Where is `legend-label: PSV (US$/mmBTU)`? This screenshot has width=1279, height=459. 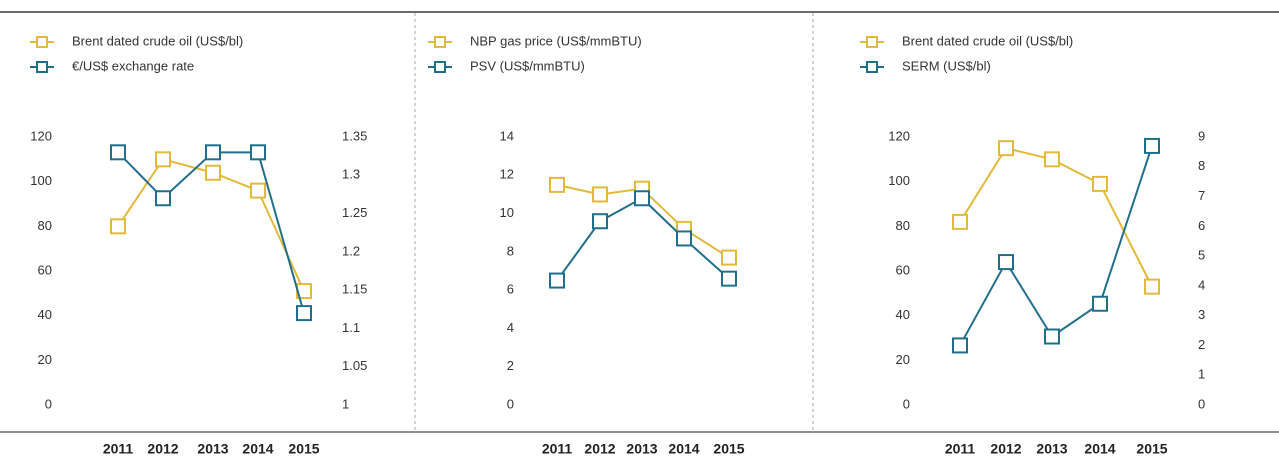 legend-label: PSV (US$/mmBTU) is located at coordinates (527, 65).